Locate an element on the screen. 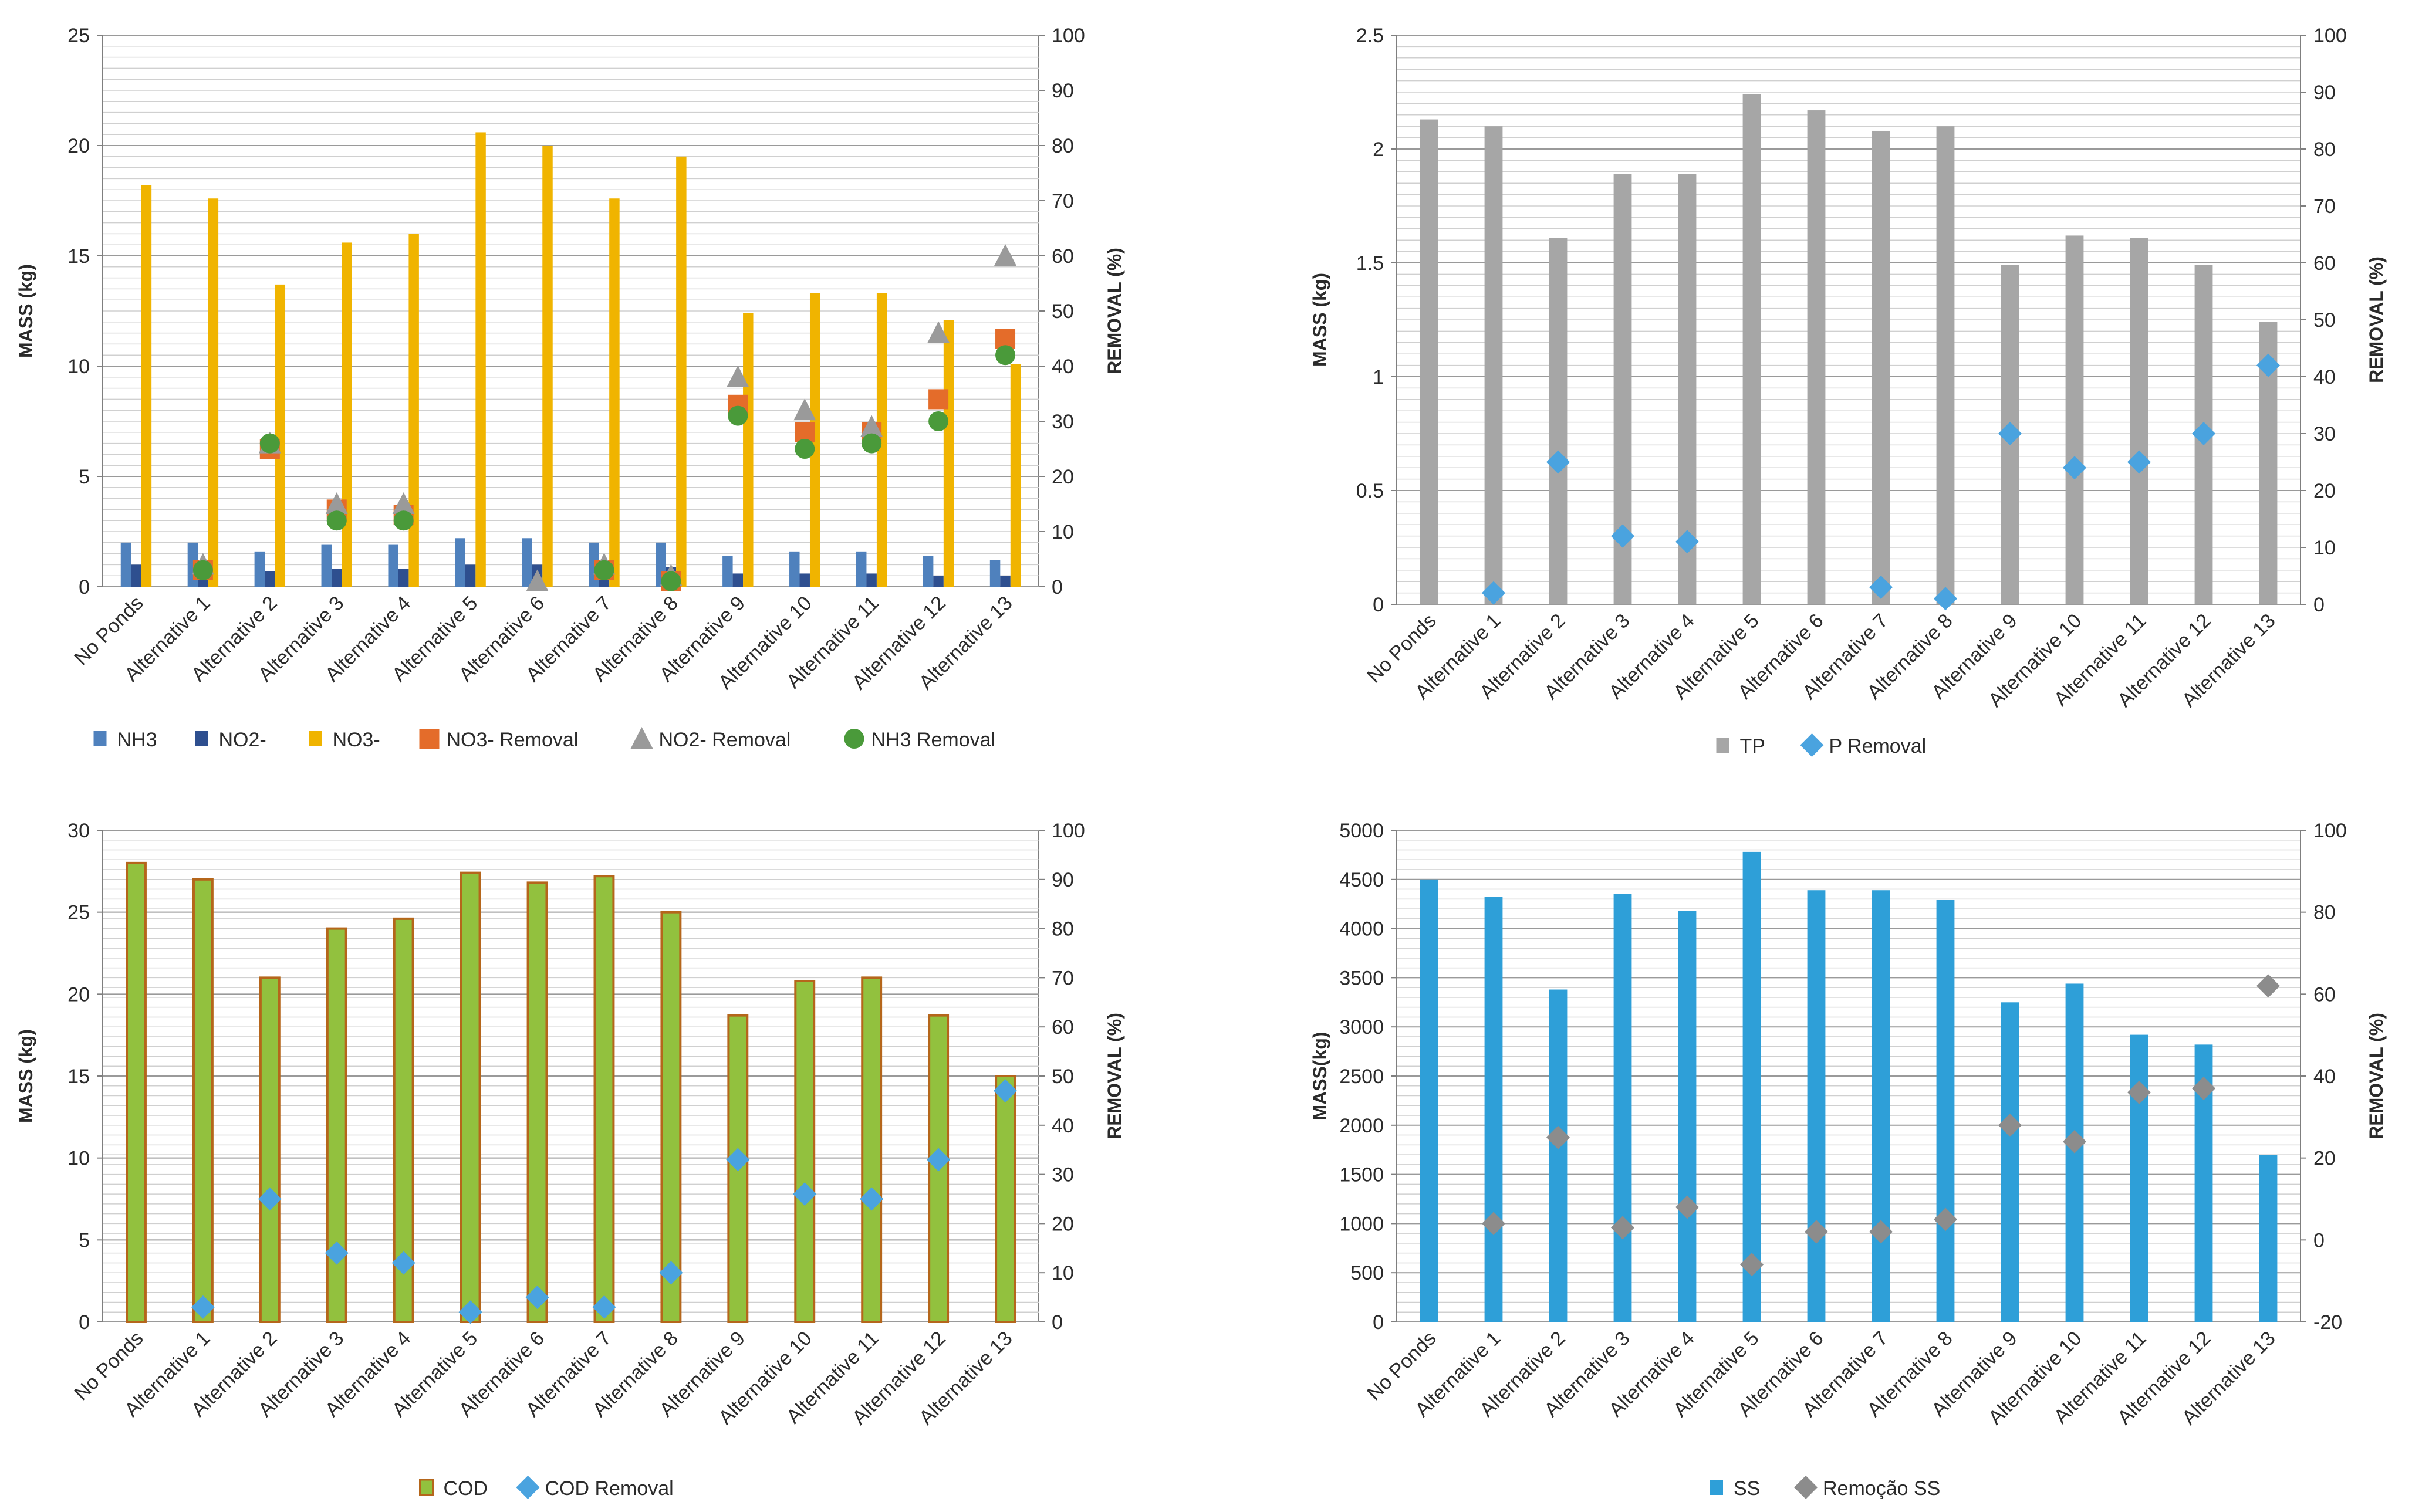 The width and height of the screenshot is (2412, 1512). y2-tick-label: -20 is located at coordinates (2328, 1322).